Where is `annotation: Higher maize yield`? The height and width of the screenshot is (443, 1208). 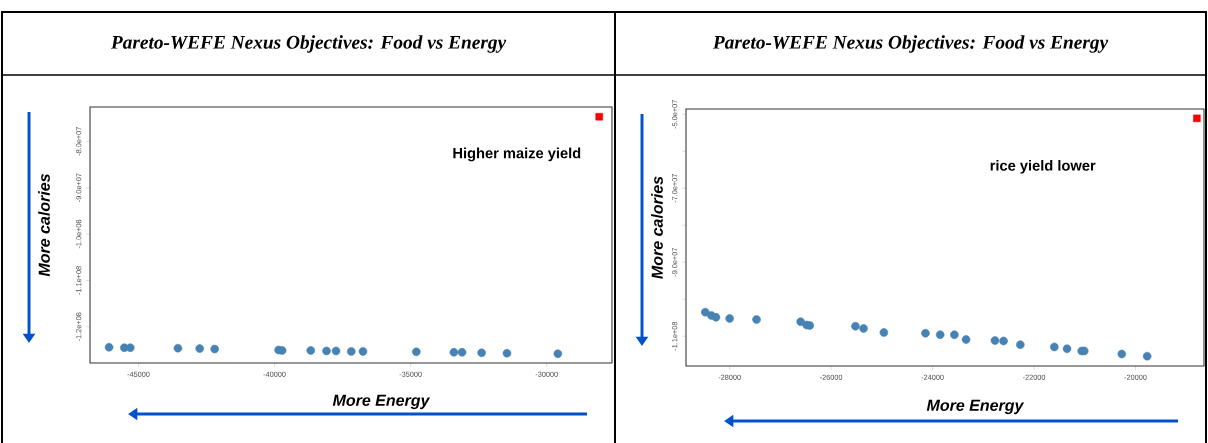
annotation: Higher maize yield is located at coordinates (517, 154).